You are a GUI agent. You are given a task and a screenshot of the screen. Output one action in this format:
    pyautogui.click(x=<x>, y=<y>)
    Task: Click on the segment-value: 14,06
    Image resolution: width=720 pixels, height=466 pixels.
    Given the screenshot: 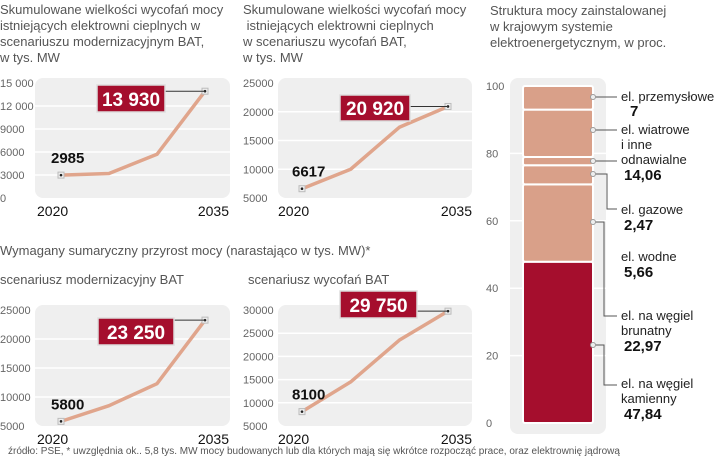 What is the action you would take?
    pyautogui.click(x=643, y=175)
    